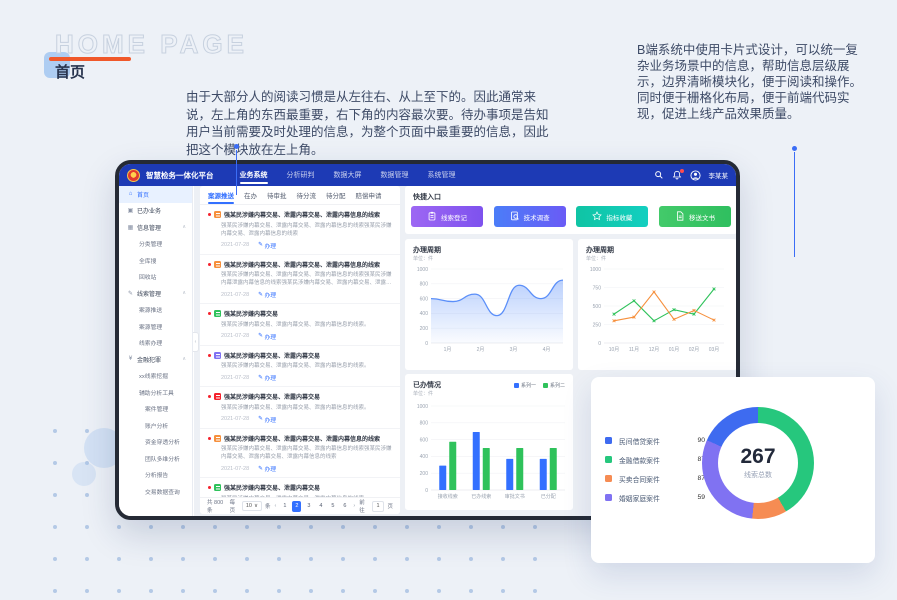 The width and height of the screenshot is (897, 600). I want to click on legend-label: 婚姻家庭案件, so click(639, 499).